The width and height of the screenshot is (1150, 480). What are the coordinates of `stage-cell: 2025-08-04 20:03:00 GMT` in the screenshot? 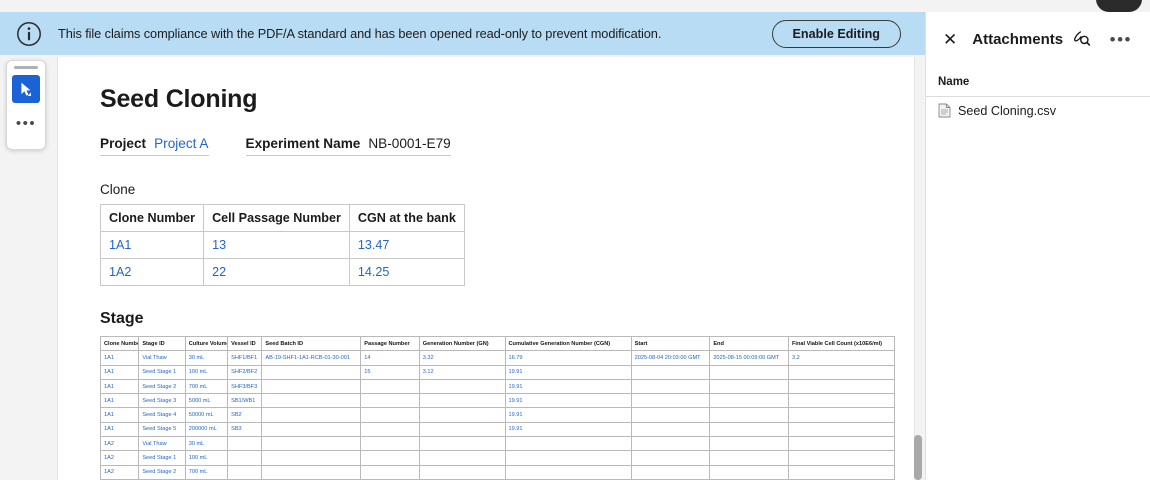 It's located at (670, 358).